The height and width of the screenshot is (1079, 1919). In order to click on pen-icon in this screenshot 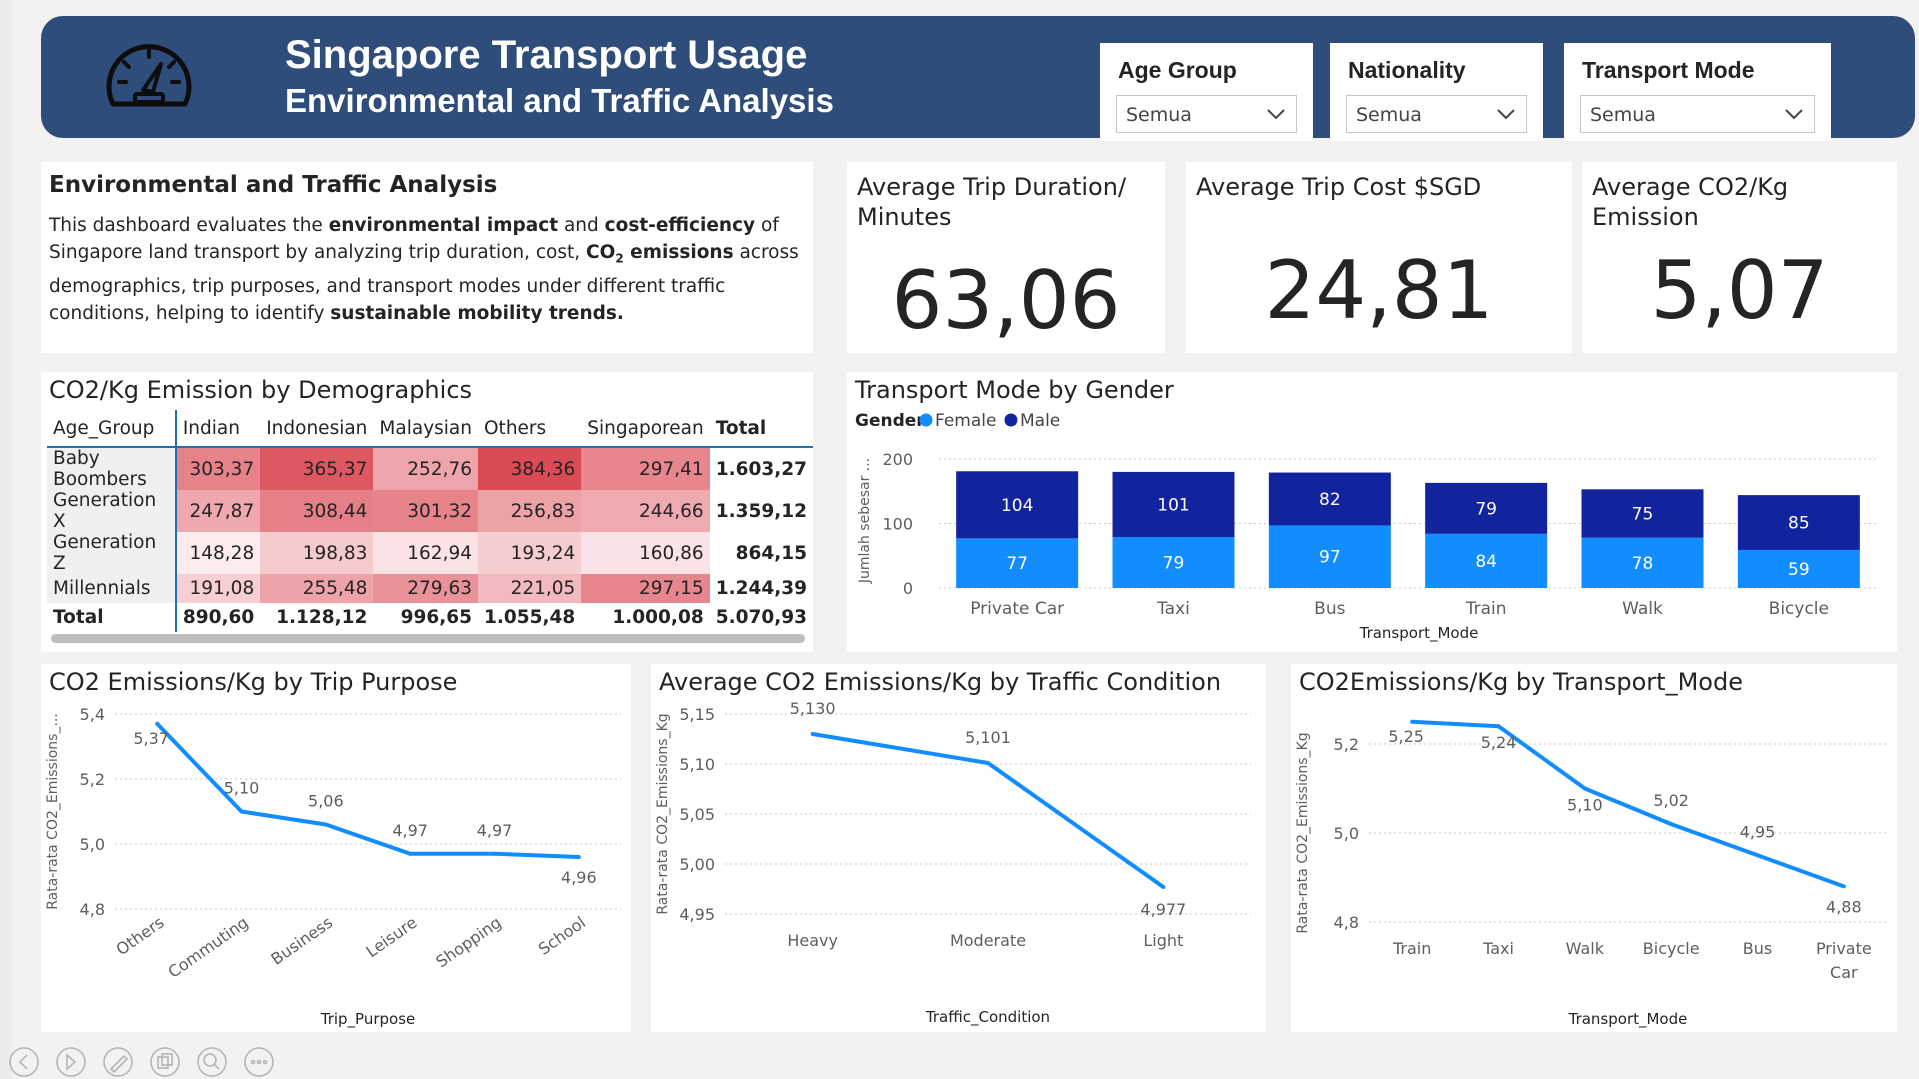, I will do `click(118, 1062)`.